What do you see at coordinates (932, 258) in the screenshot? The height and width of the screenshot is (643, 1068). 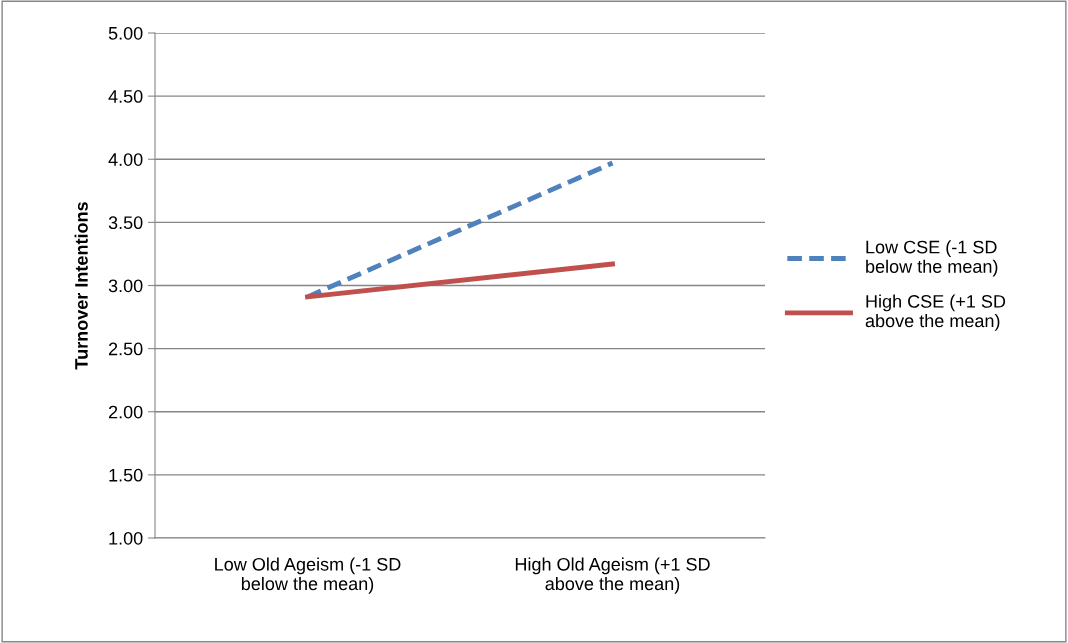 I see `legend-label: Low CSE (-1 SD below the mean)` at bounding box center [932, 258].